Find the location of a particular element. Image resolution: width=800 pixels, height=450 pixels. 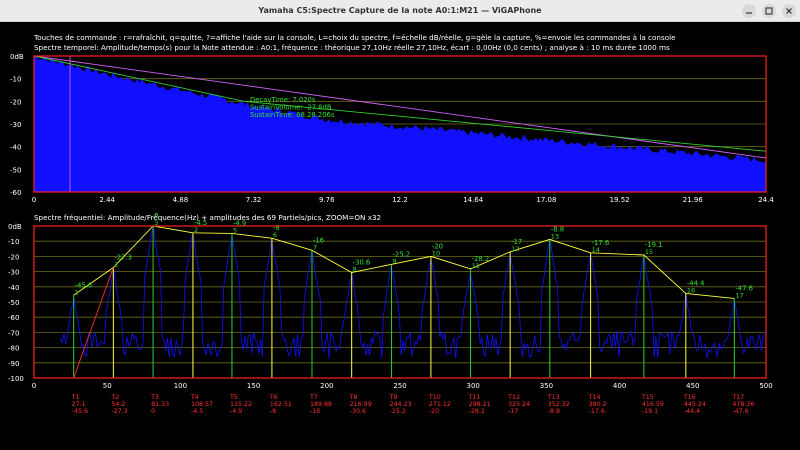

partial-number-label: 9 is located at coordinates (395, 261).